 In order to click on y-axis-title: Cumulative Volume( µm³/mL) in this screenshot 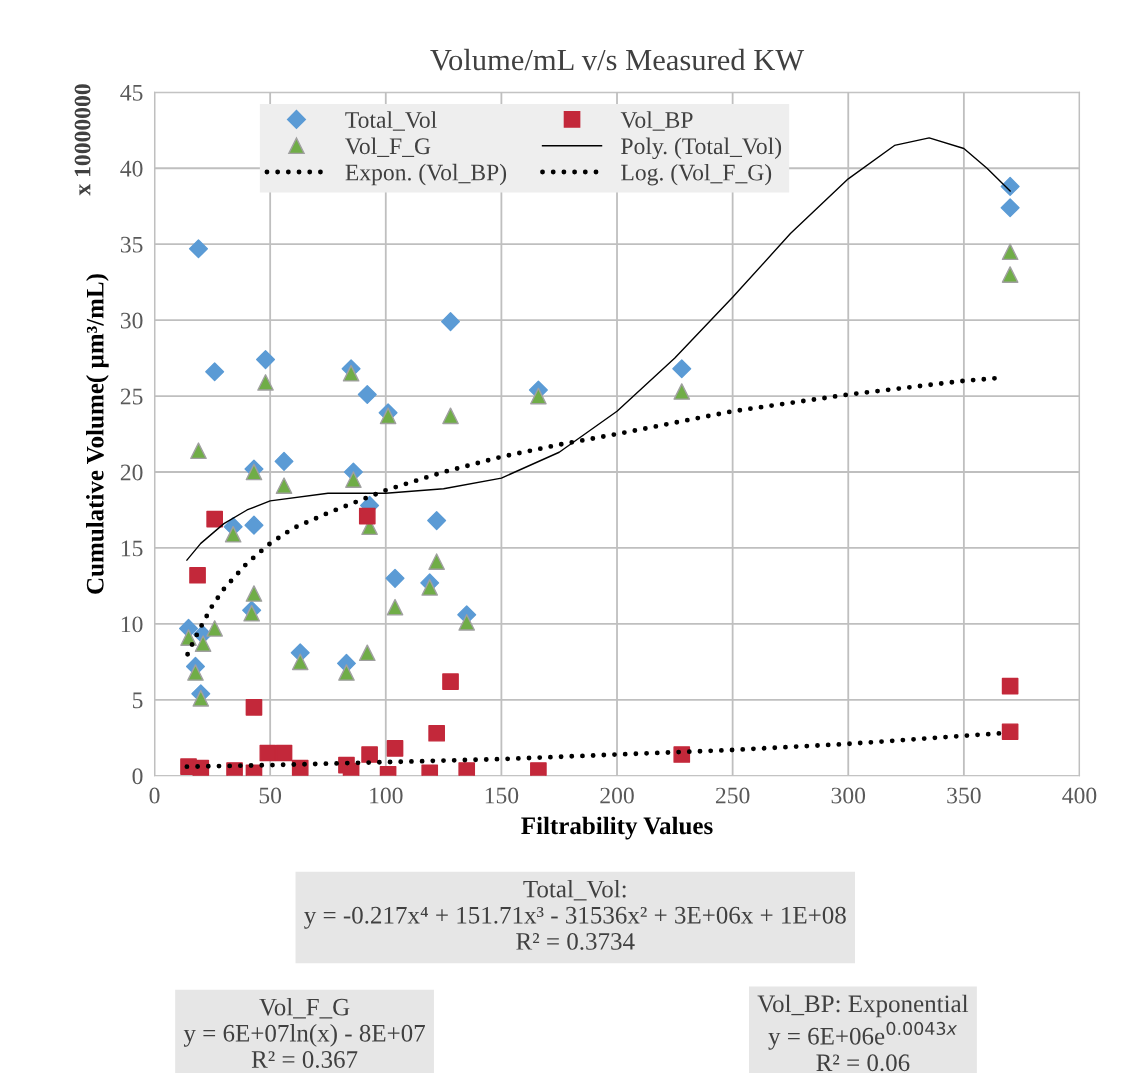, I will do `click(97, 434)`.